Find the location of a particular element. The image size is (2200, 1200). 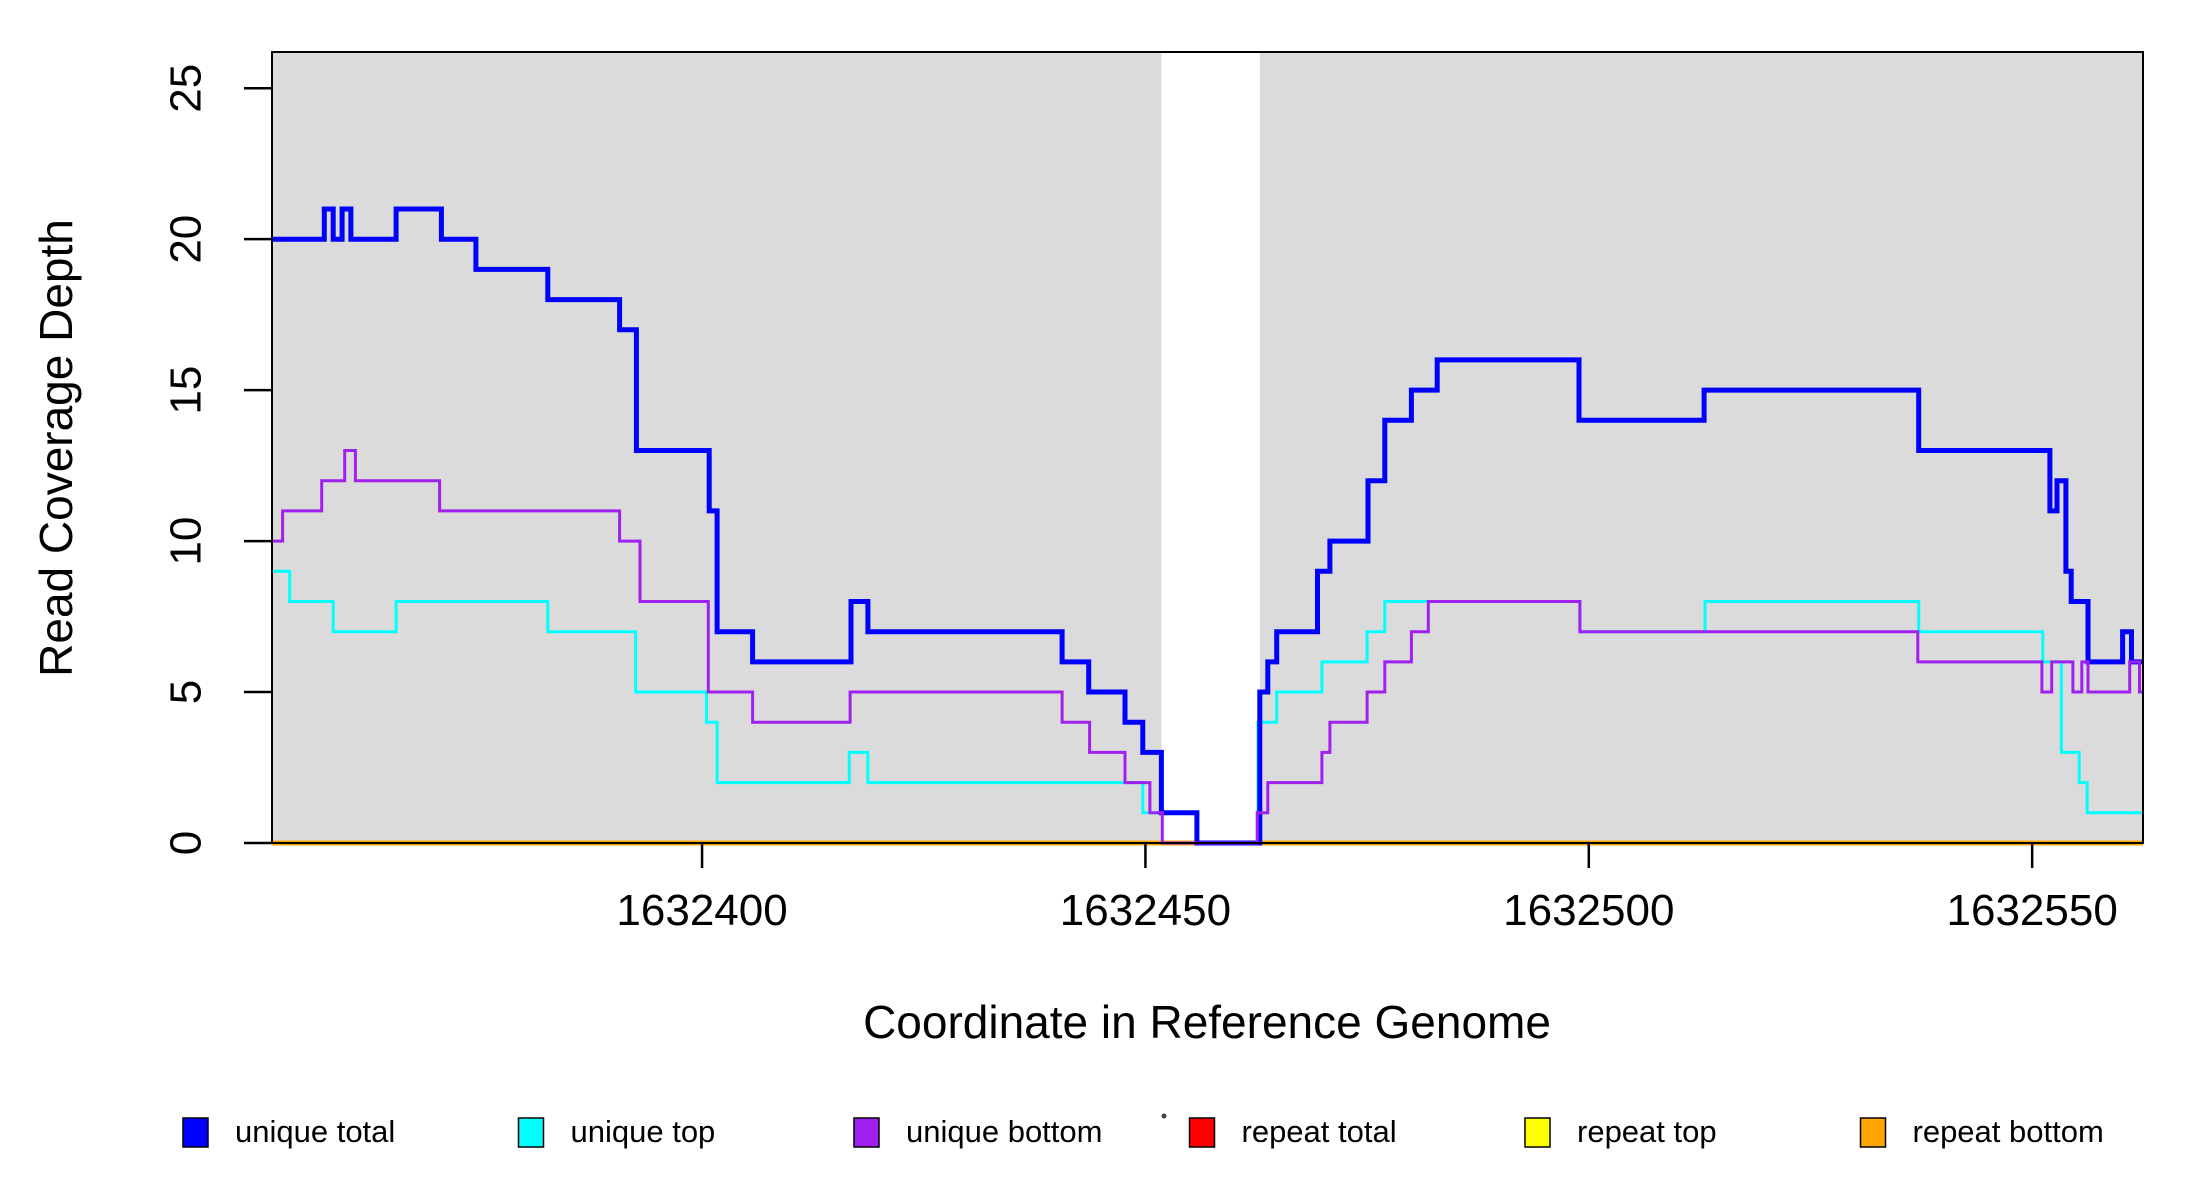

x-axis-title: Coordinate in Reference Genome is located at coordinates (1207, 1022).